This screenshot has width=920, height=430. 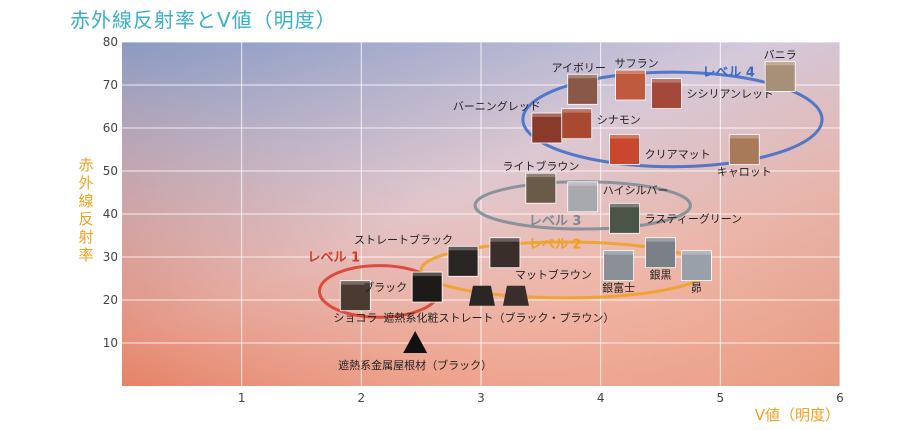 What do you see at coordinates (721, 398) in the screenshot?
I see `x-tick-label: 5` at bounding box center [721, 398].